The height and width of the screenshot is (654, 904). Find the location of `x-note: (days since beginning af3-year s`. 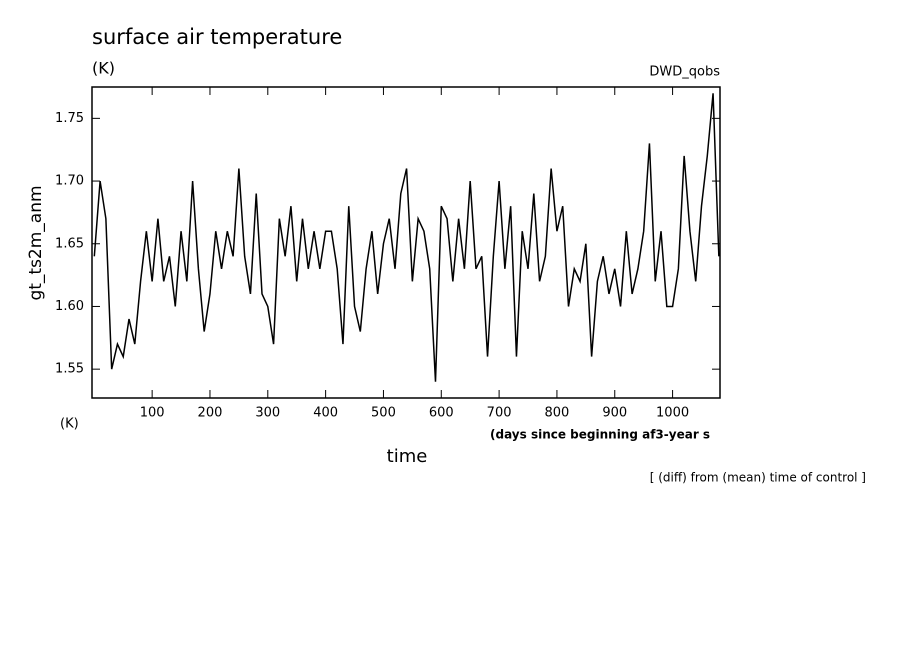

x-note: (days since beginning af3-year s is located at coordinates (600, 435).